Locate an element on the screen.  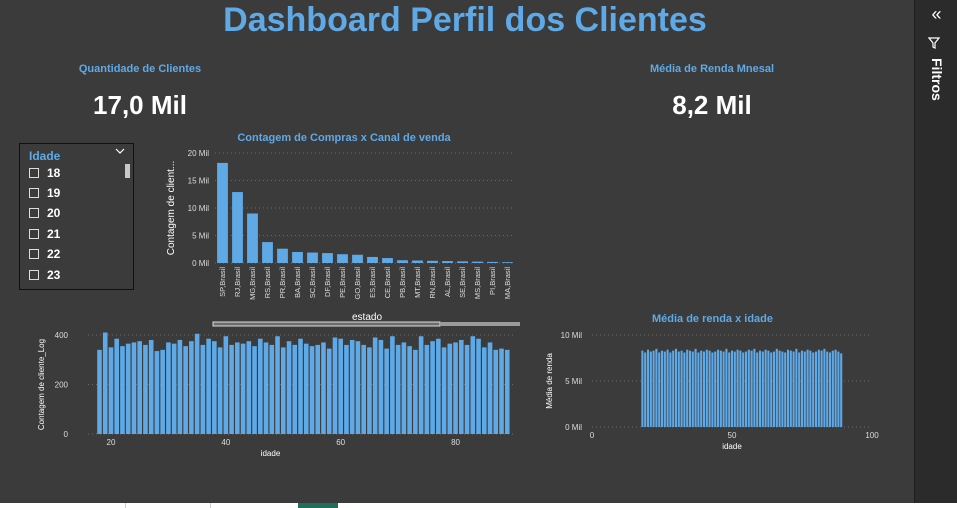
y-tick-label: 0 is located at coordinates (66, 434).